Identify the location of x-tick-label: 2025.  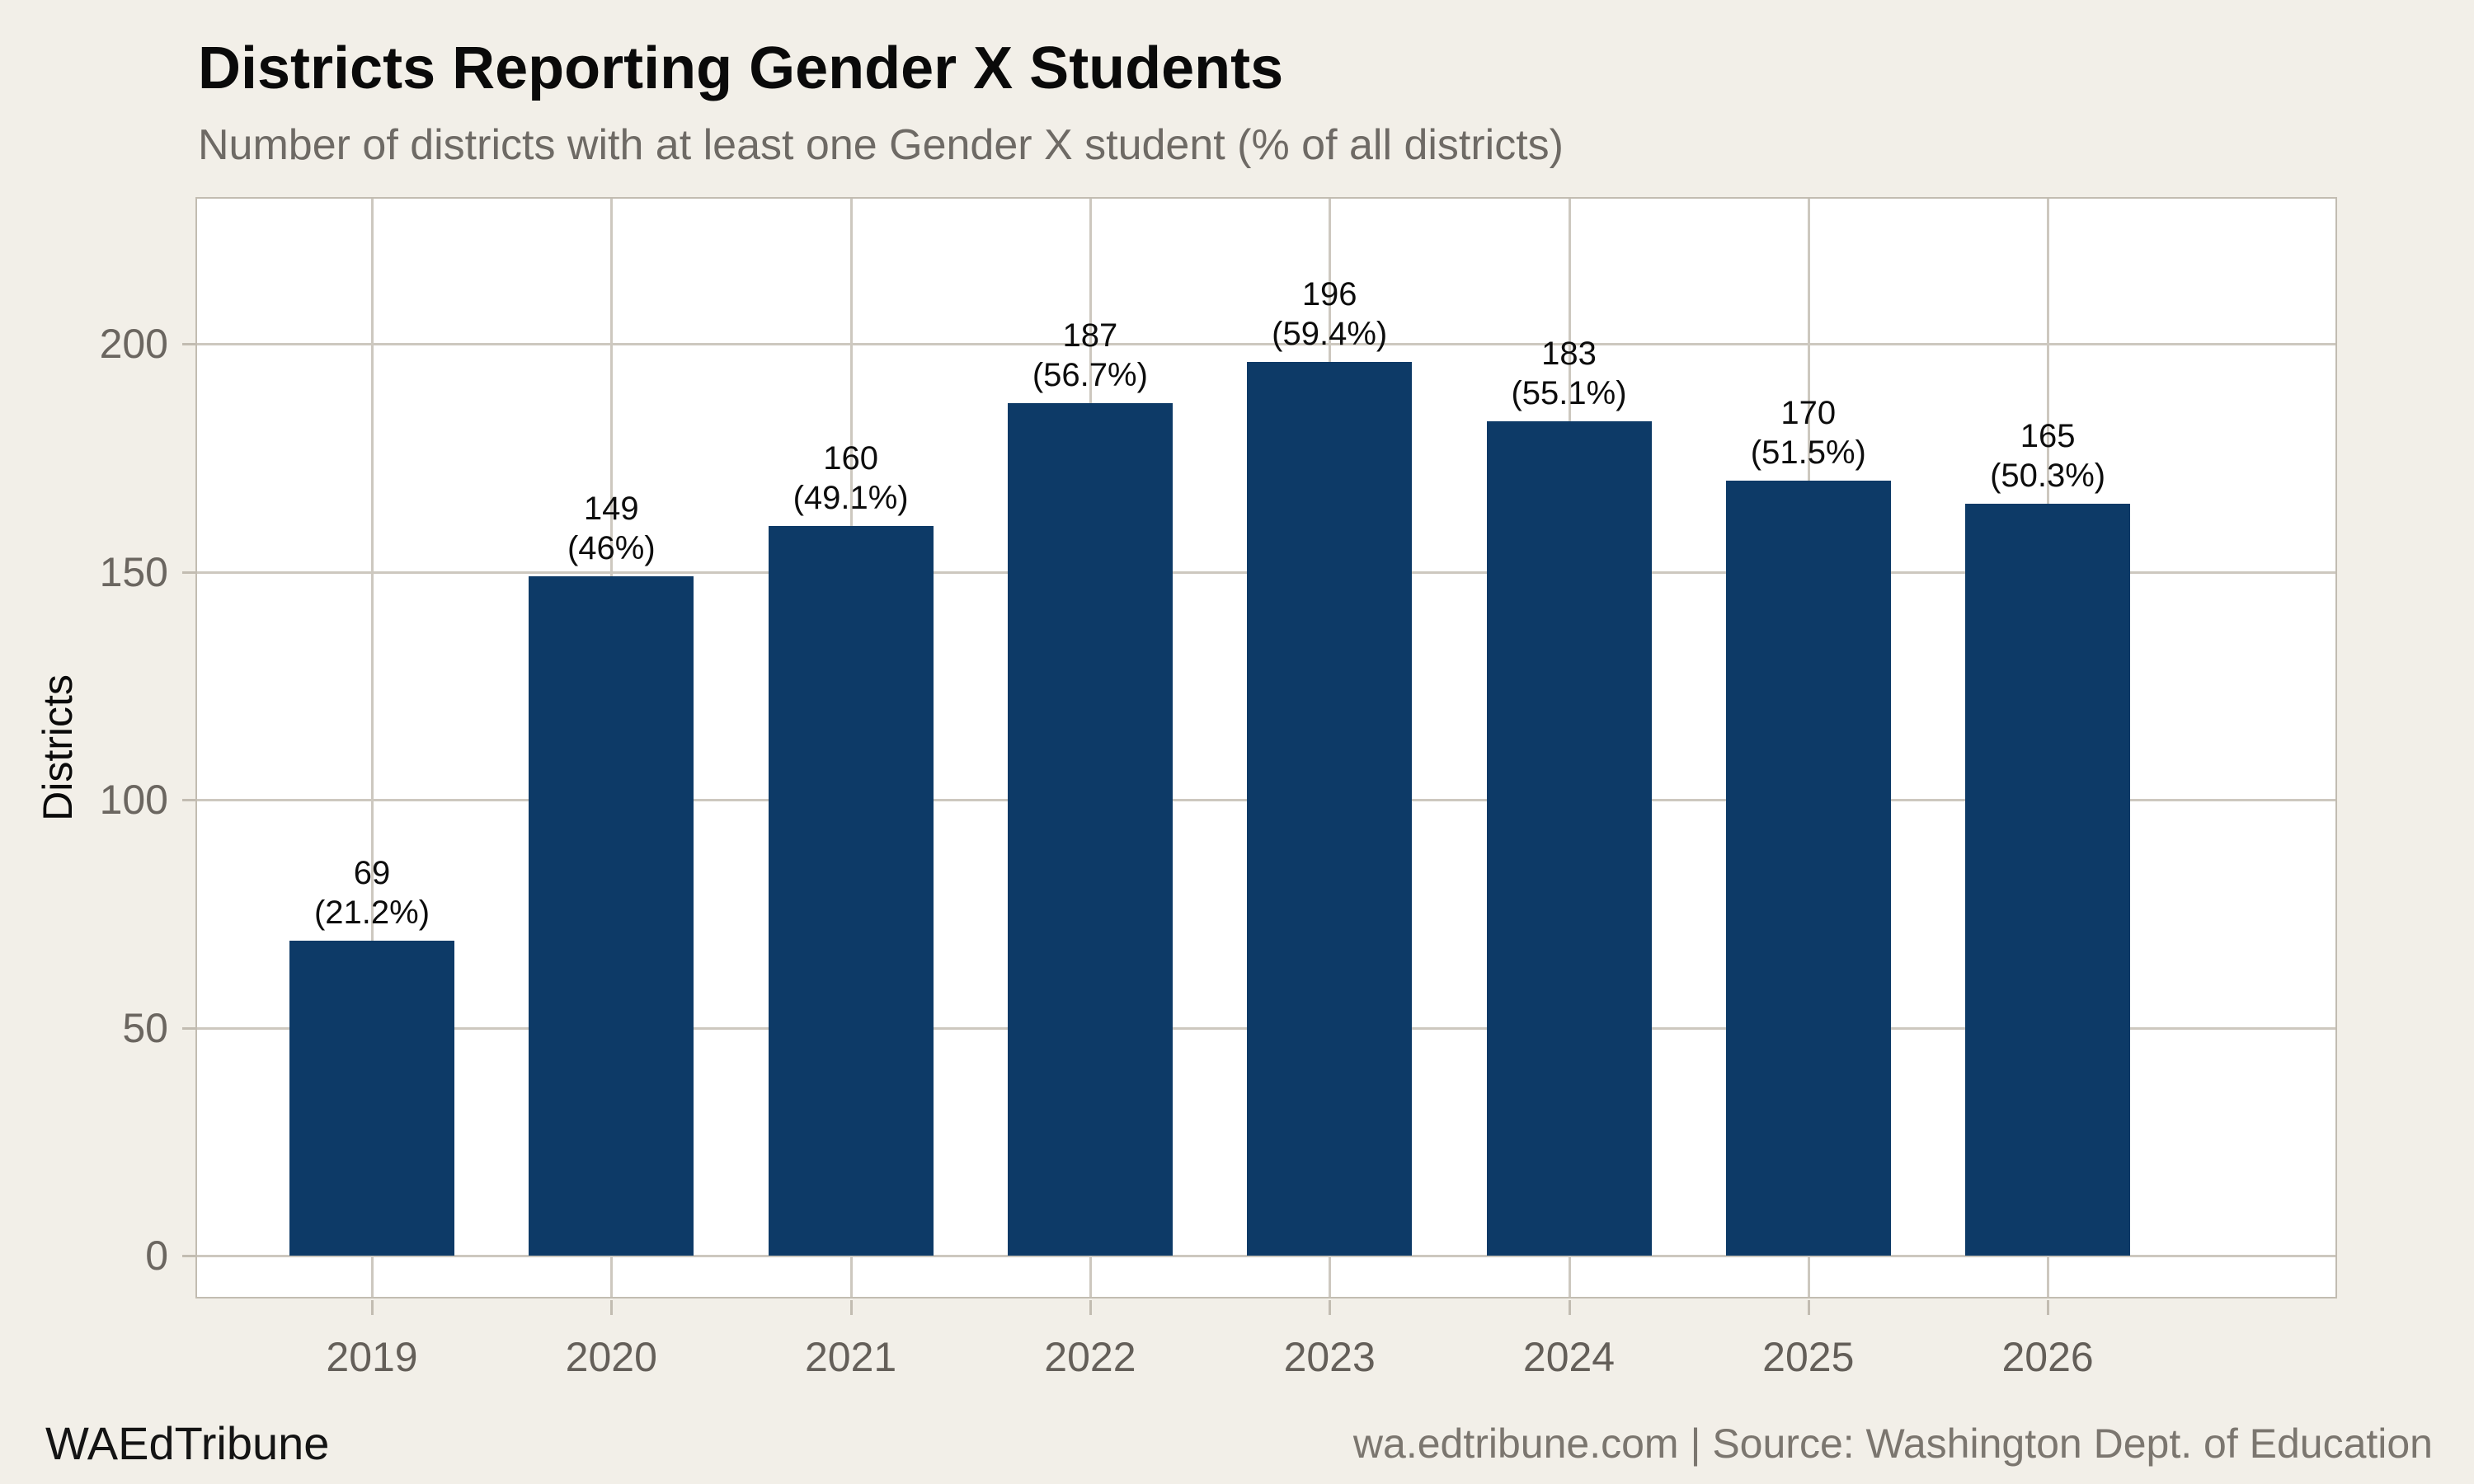
(1808, 1357).